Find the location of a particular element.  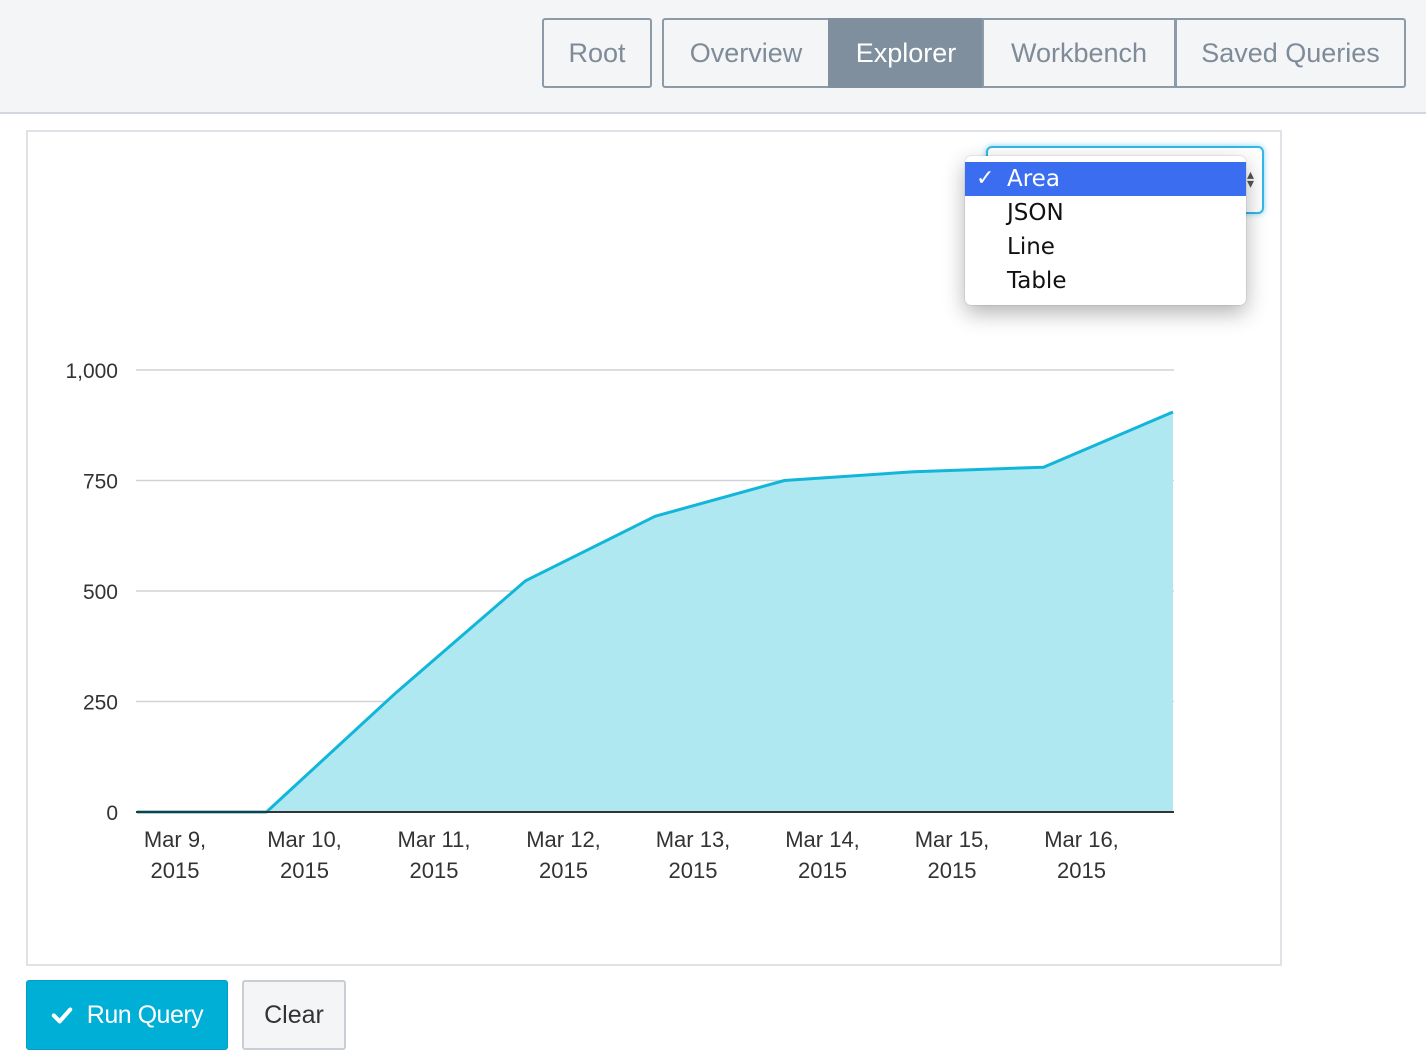

y-tick-label: 0 is located at coordinates (112, 813).